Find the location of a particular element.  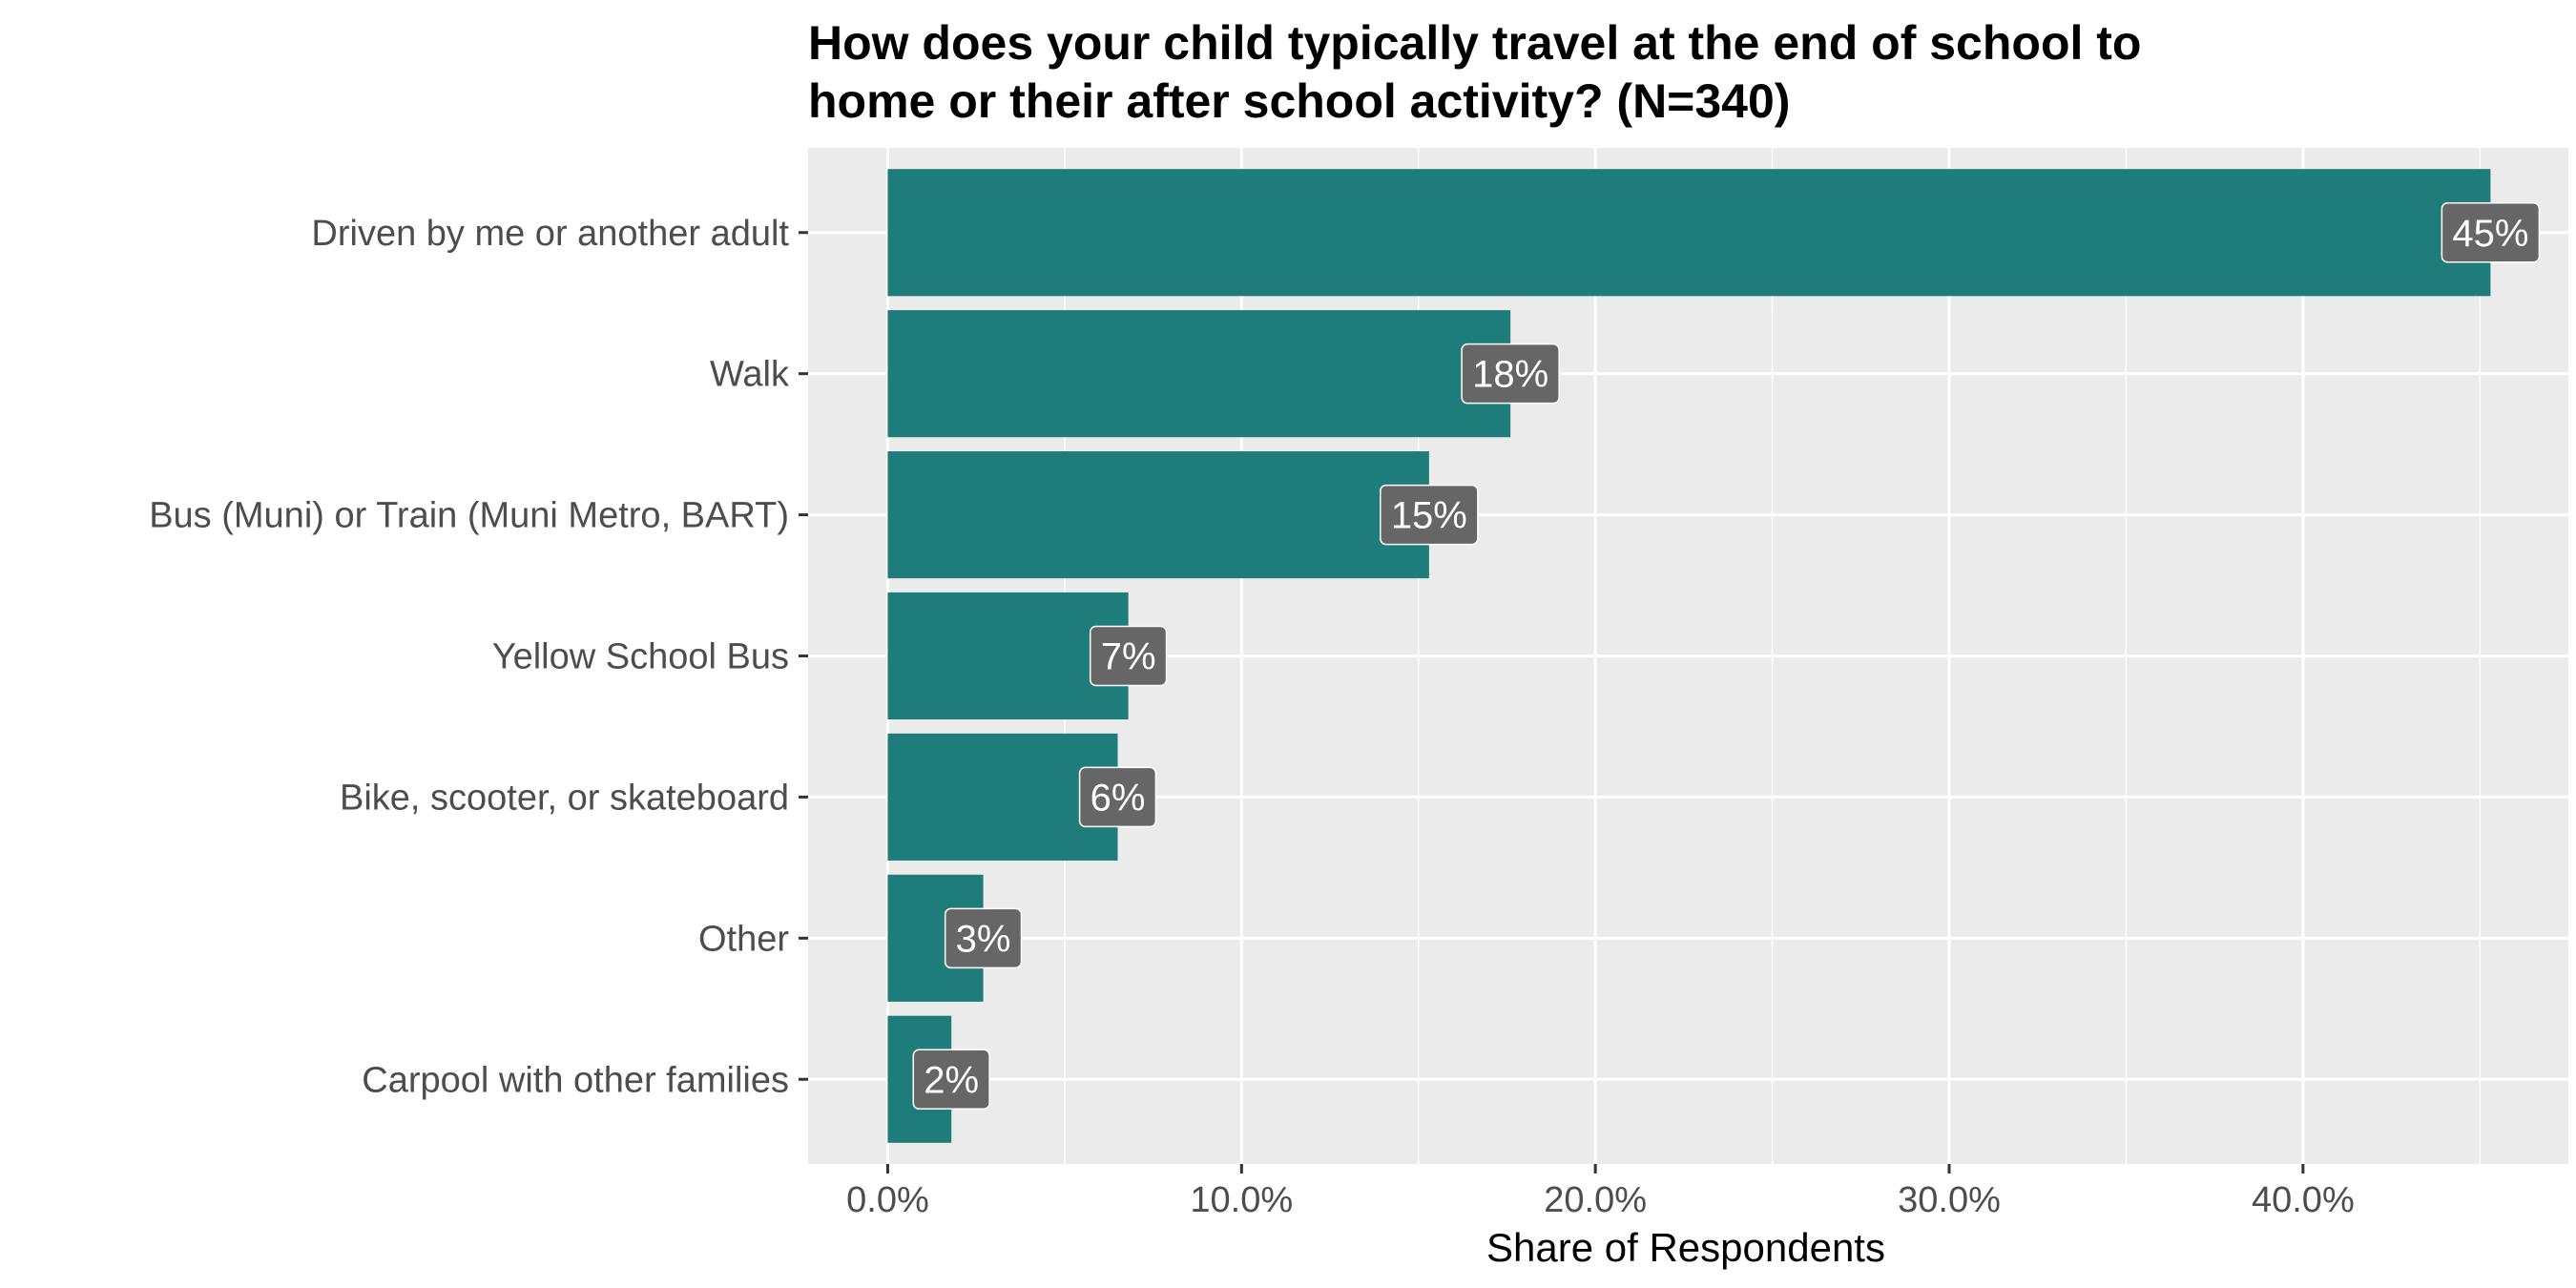

category-label: Carpool with other families is located at coordinates (575, 1080).